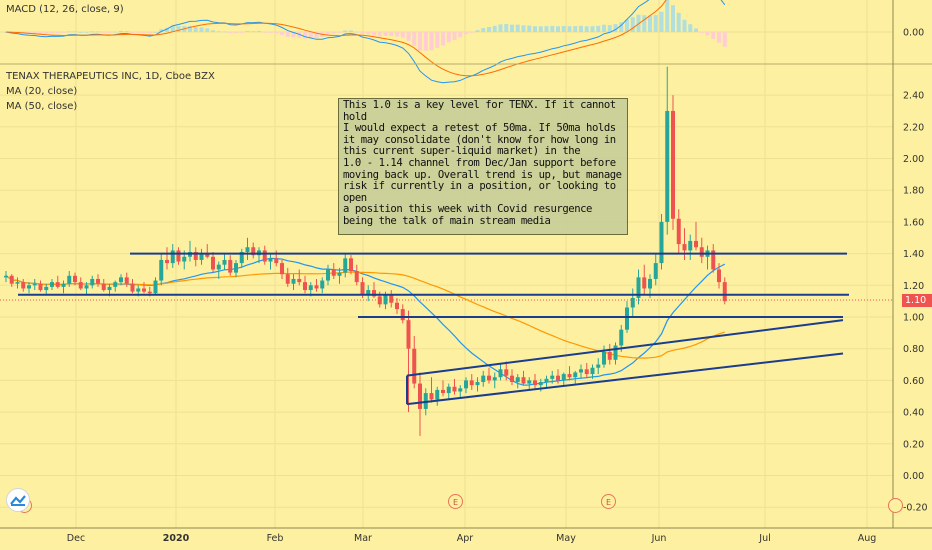 The image size is (932, 550). What do you see at coordinates (913, 318) in the screenshot?
I see `price-tick-label: 1.00` at bounding box center [913, 318].